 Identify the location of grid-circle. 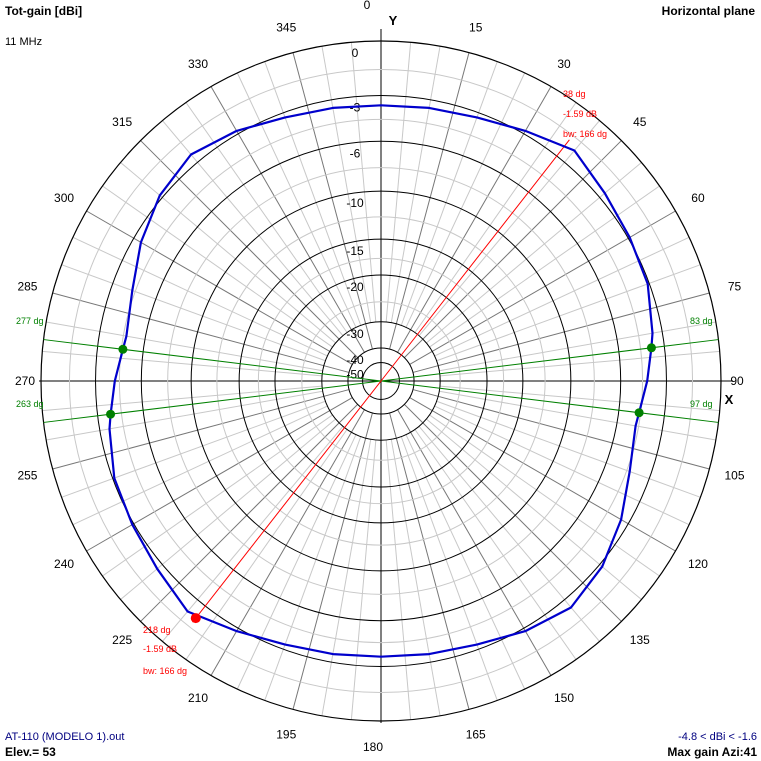
(381, 381).